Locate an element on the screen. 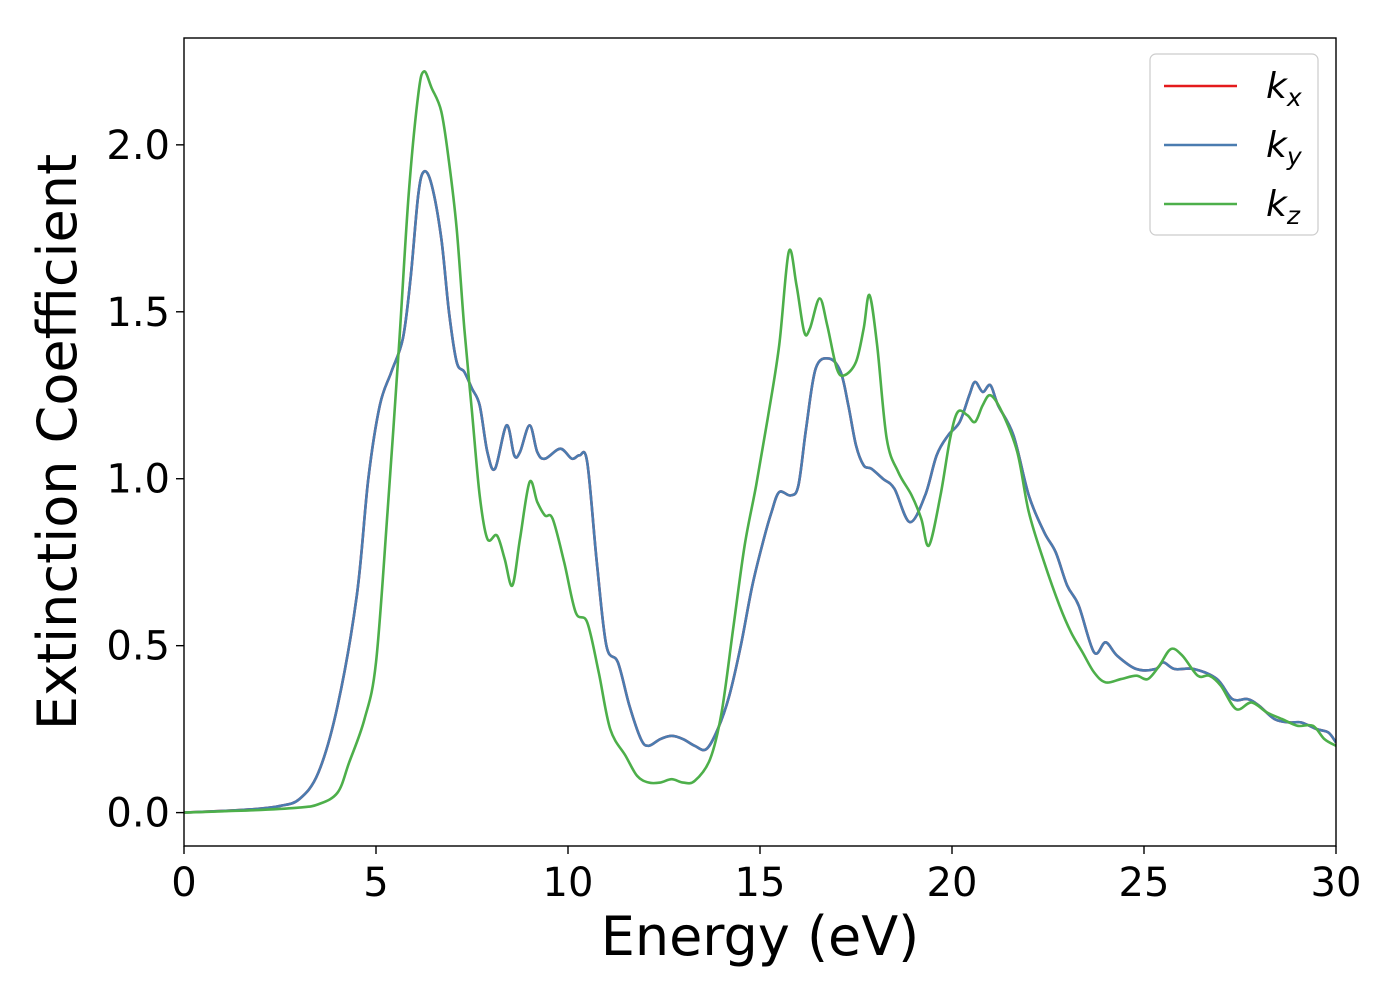 The width and height of the screenshot is (1400, 1000). legend-item-kx: kx is located at coordinates (1233, 89).